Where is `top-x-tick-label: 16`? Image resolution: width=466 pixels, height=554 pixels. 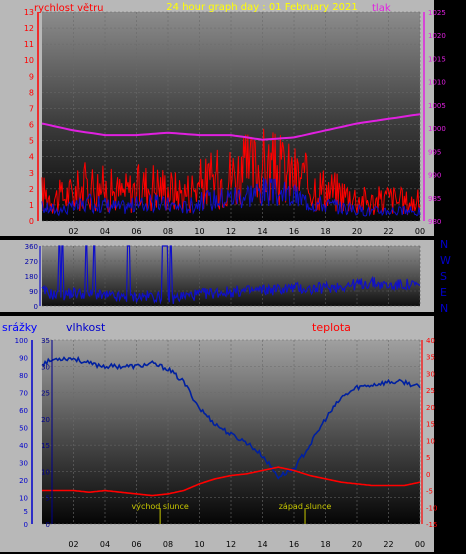 top-x-tick-label: 16 is located at coordinates (294, 231).